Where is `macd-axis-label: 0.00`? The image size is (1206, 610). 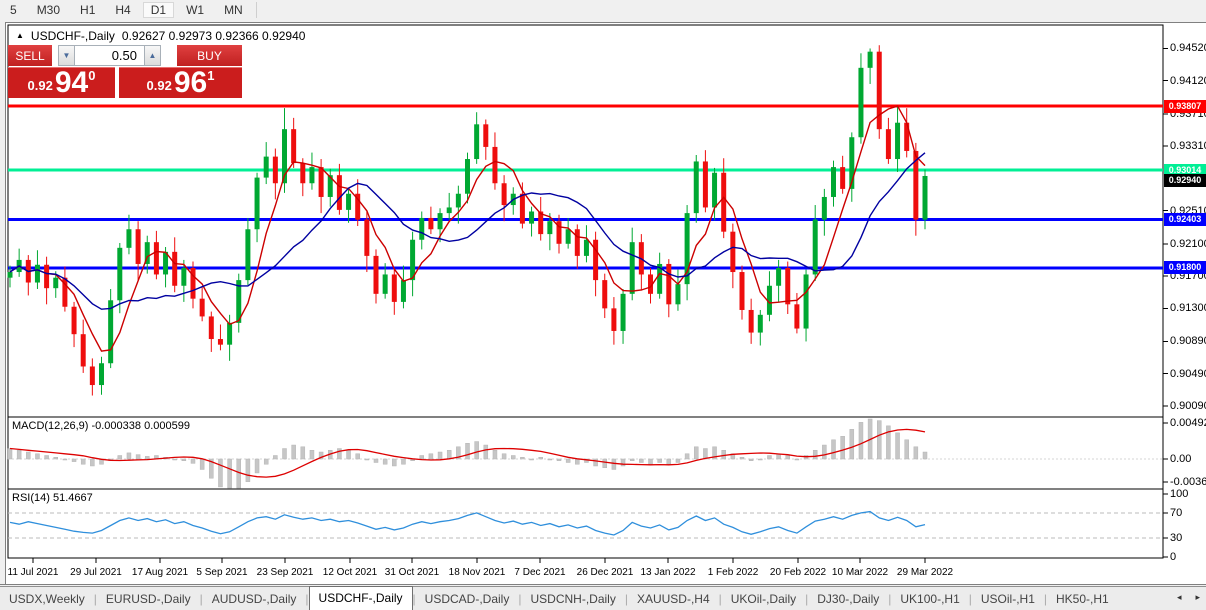
macd-axis-label: 0.00 is located at coordinates (1181, 459).